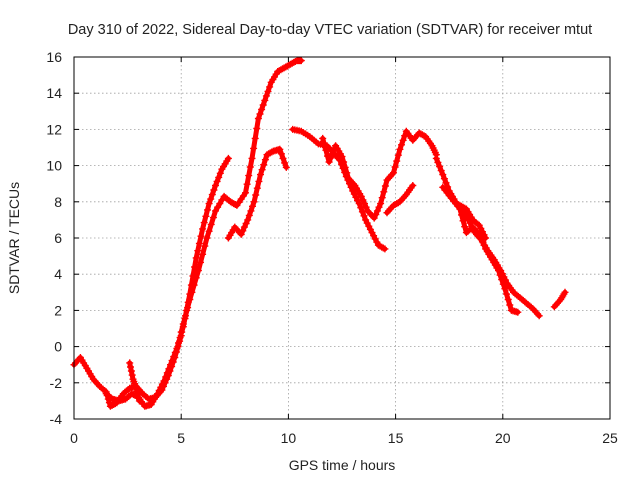 The height and width of the screenshot is (480, 640). I want to click on y-tick-label: 4, so click(58, 274).